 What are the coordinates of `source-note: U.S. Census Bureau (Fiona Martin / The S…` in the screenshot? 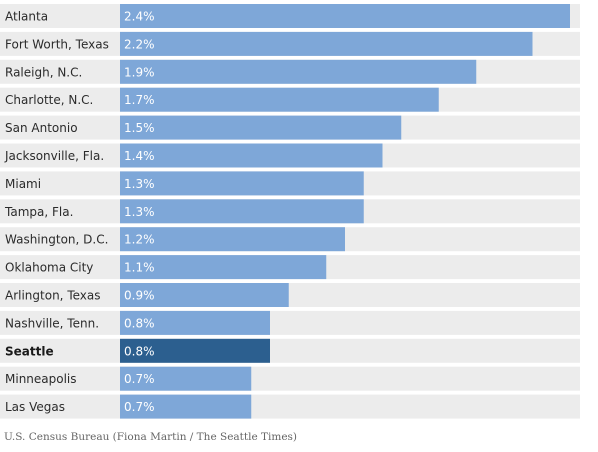 It's located at (151, 437).